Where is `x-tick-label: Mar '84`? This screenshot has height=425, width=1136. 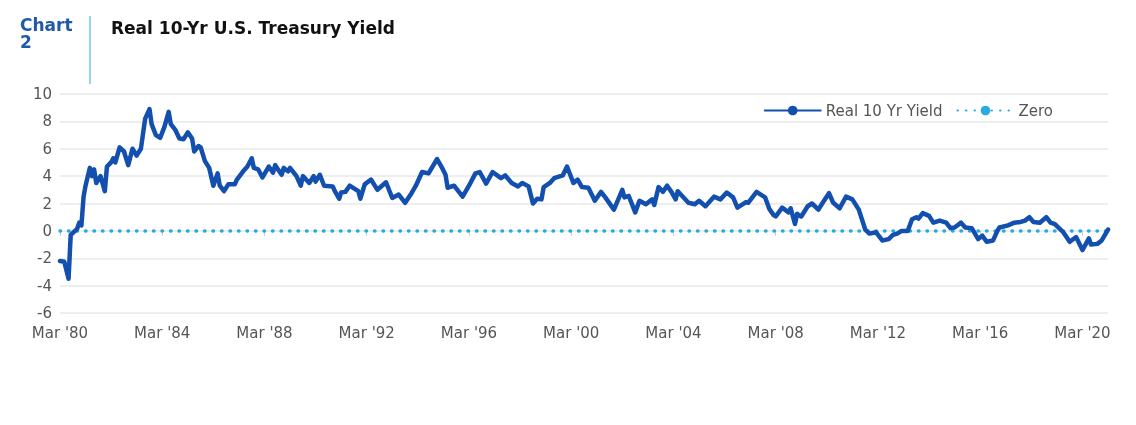 x-tick-label: Mar '84 is located at coordinates (162, 332).